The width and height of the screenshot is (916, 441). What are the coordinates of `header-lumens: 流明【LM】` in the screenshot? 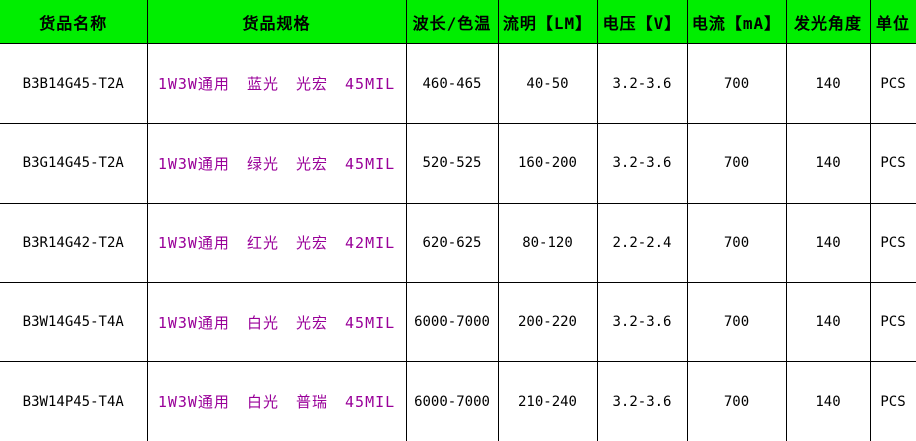 It's located at (548, 22).